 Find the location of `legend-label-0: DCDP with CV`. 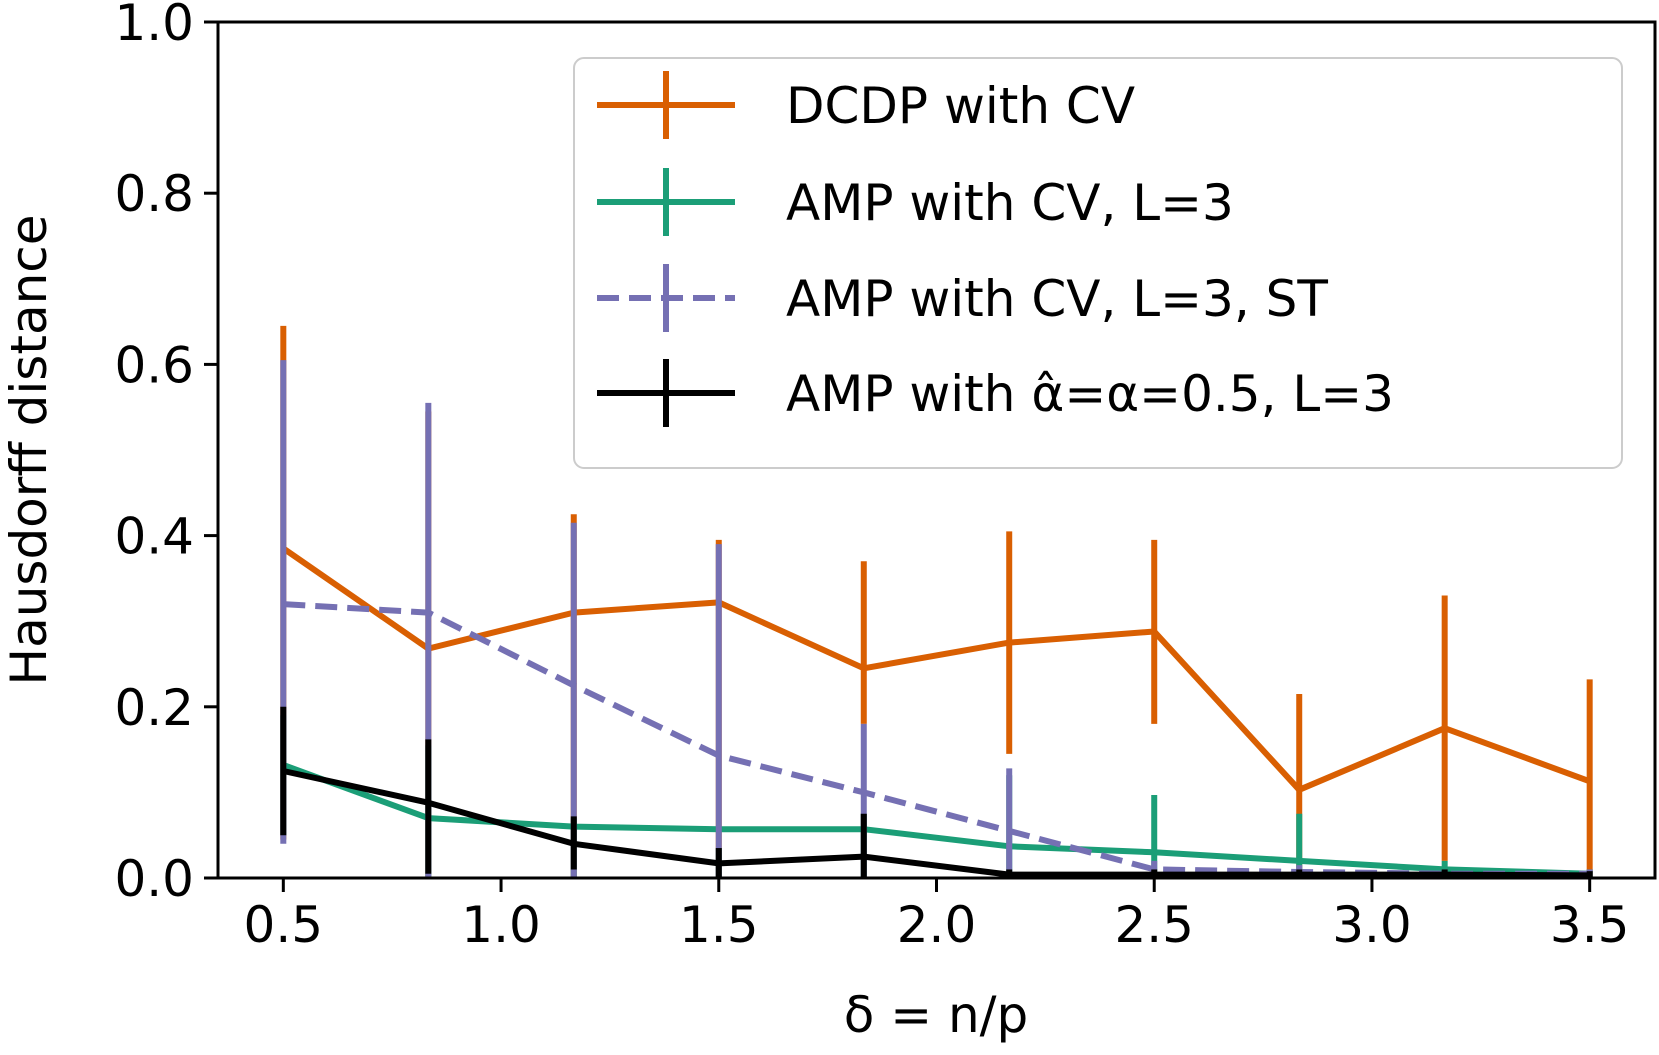

legend-label-0: DCDP with CV is located at coordinates (960, 106).